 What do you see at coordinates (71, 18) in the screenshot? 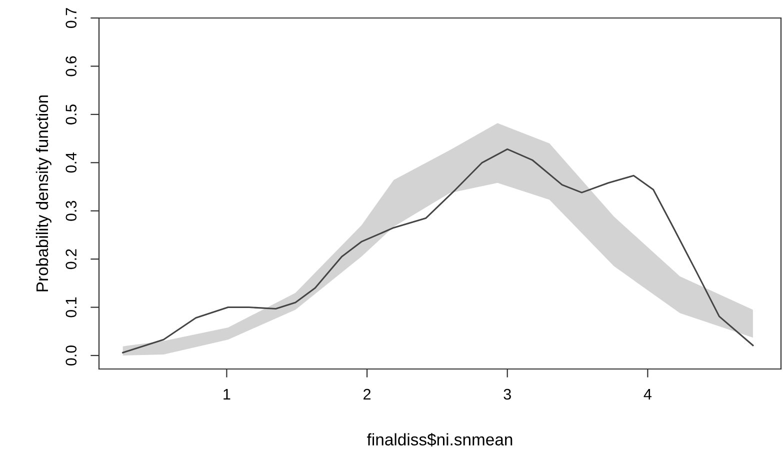
I see `y-tick-label: 0.7` at bounding box center [71, 18].